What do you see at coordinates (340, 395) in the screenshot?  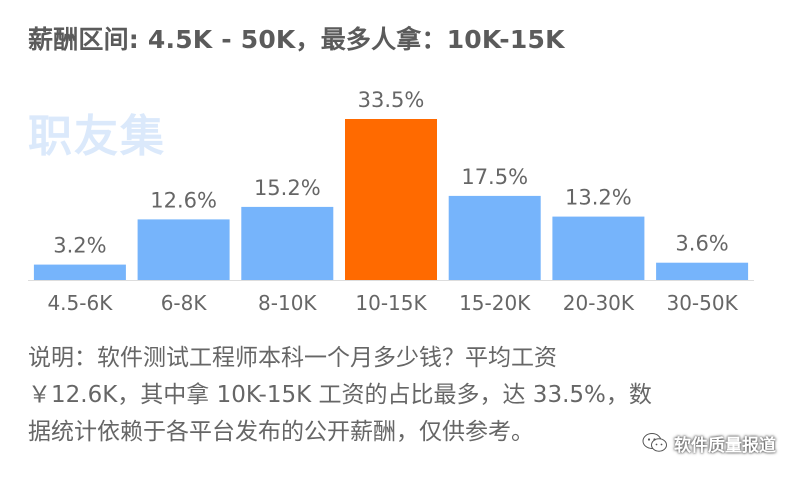 I see `description-line: ￥12.6K，其中拿 10K-15K 工资的占比最多，达 33.5%，数` at bounding box center [340, 395].